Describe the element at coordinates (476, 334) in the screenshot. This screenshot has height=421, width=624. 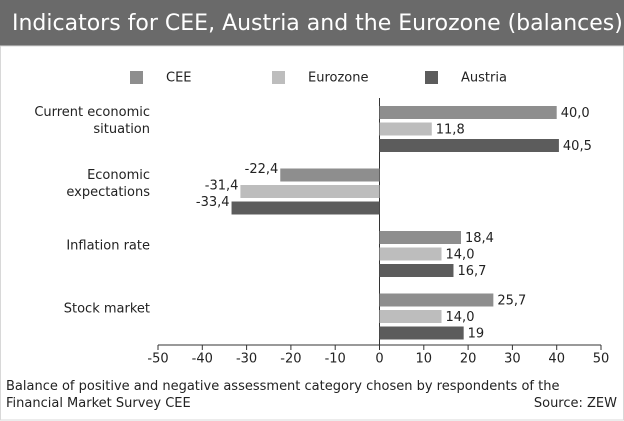
I see `value-label: 19` at that location.